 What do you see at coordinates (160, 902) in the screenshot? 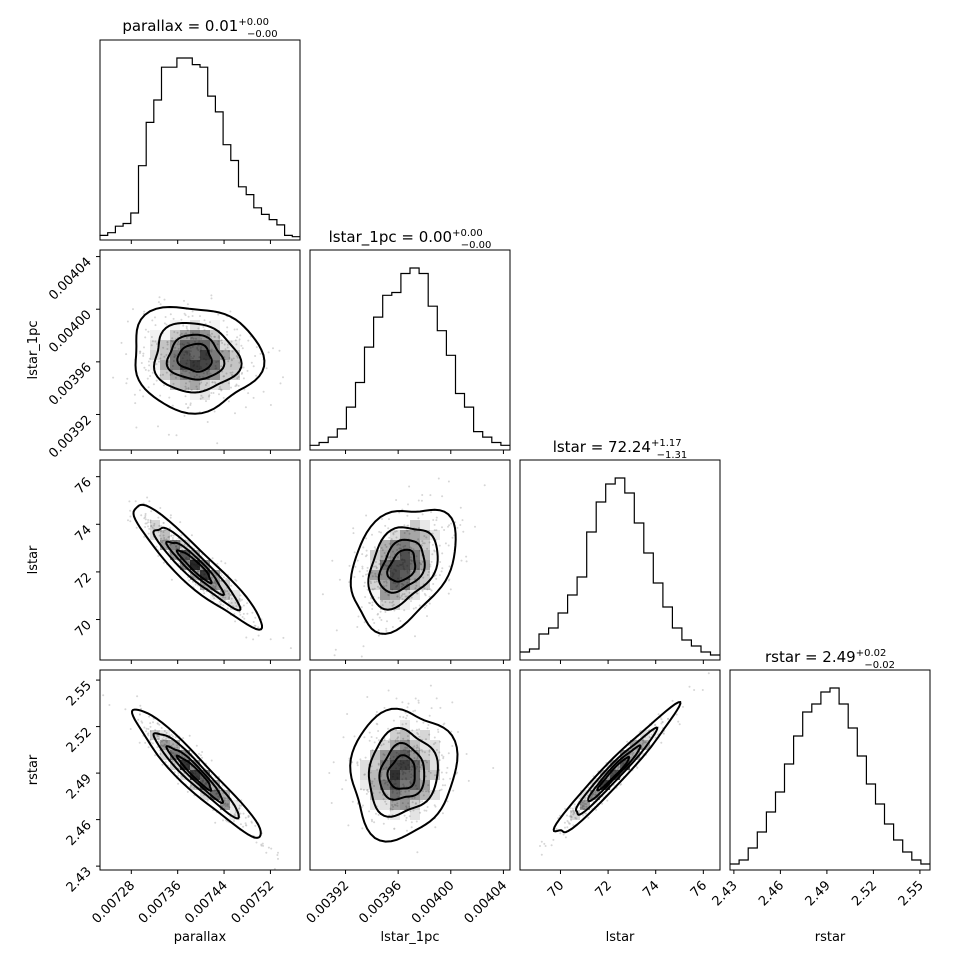
I see `x-tick-label: 0.00736` at bounding box center [160, 902].